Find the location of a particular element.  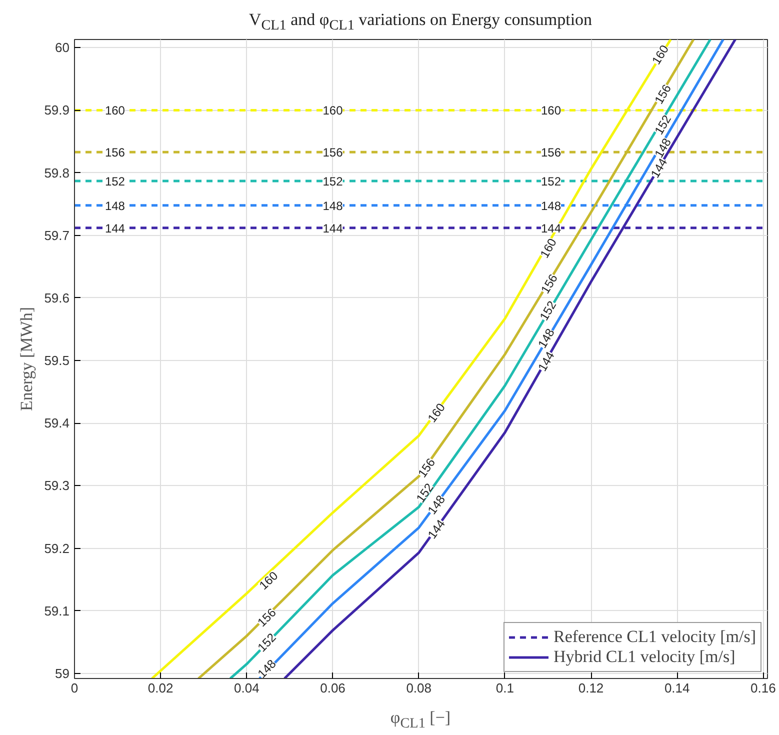

x-tick-label: 0.1 is located at coordinates (505, 688).